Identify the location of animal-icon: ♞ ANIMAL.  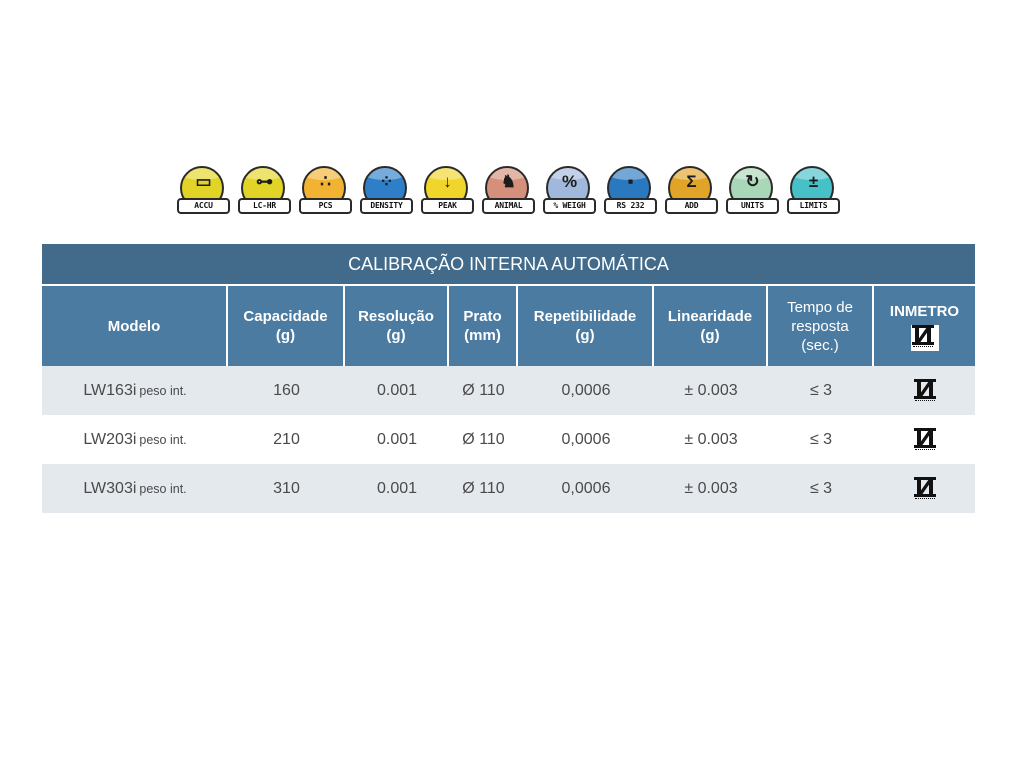
(508, 191).